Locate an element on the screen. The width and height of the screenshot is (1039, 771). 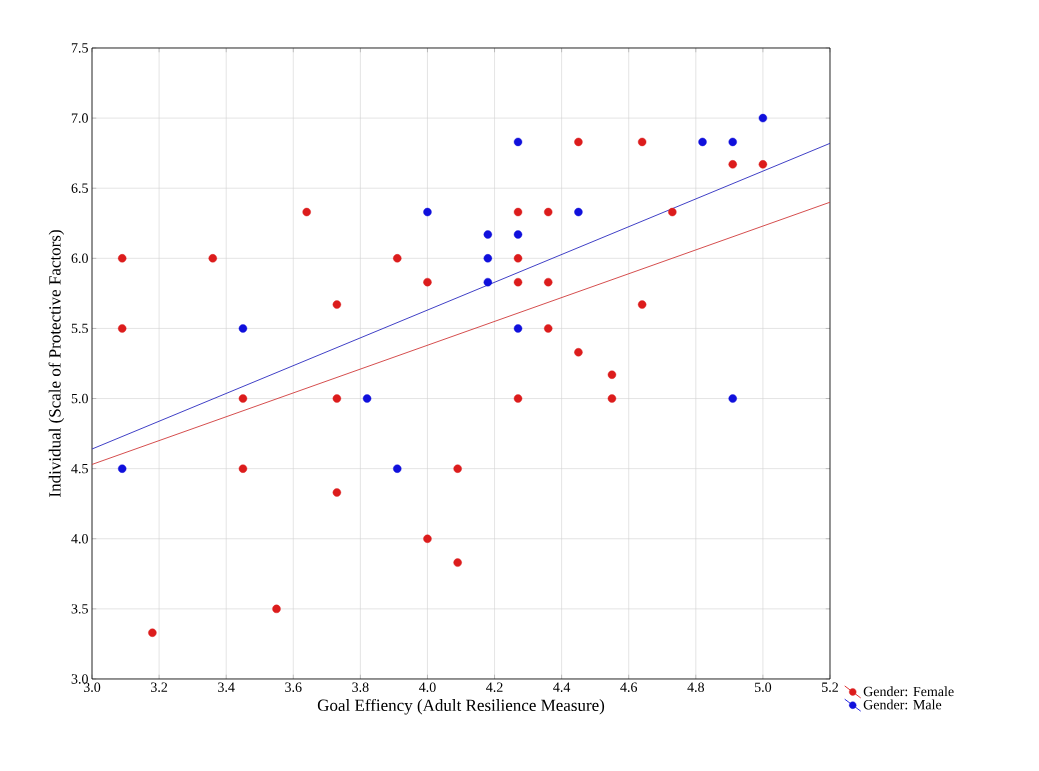
legend-label: Gender: Male is located at coordinates (902, 704).